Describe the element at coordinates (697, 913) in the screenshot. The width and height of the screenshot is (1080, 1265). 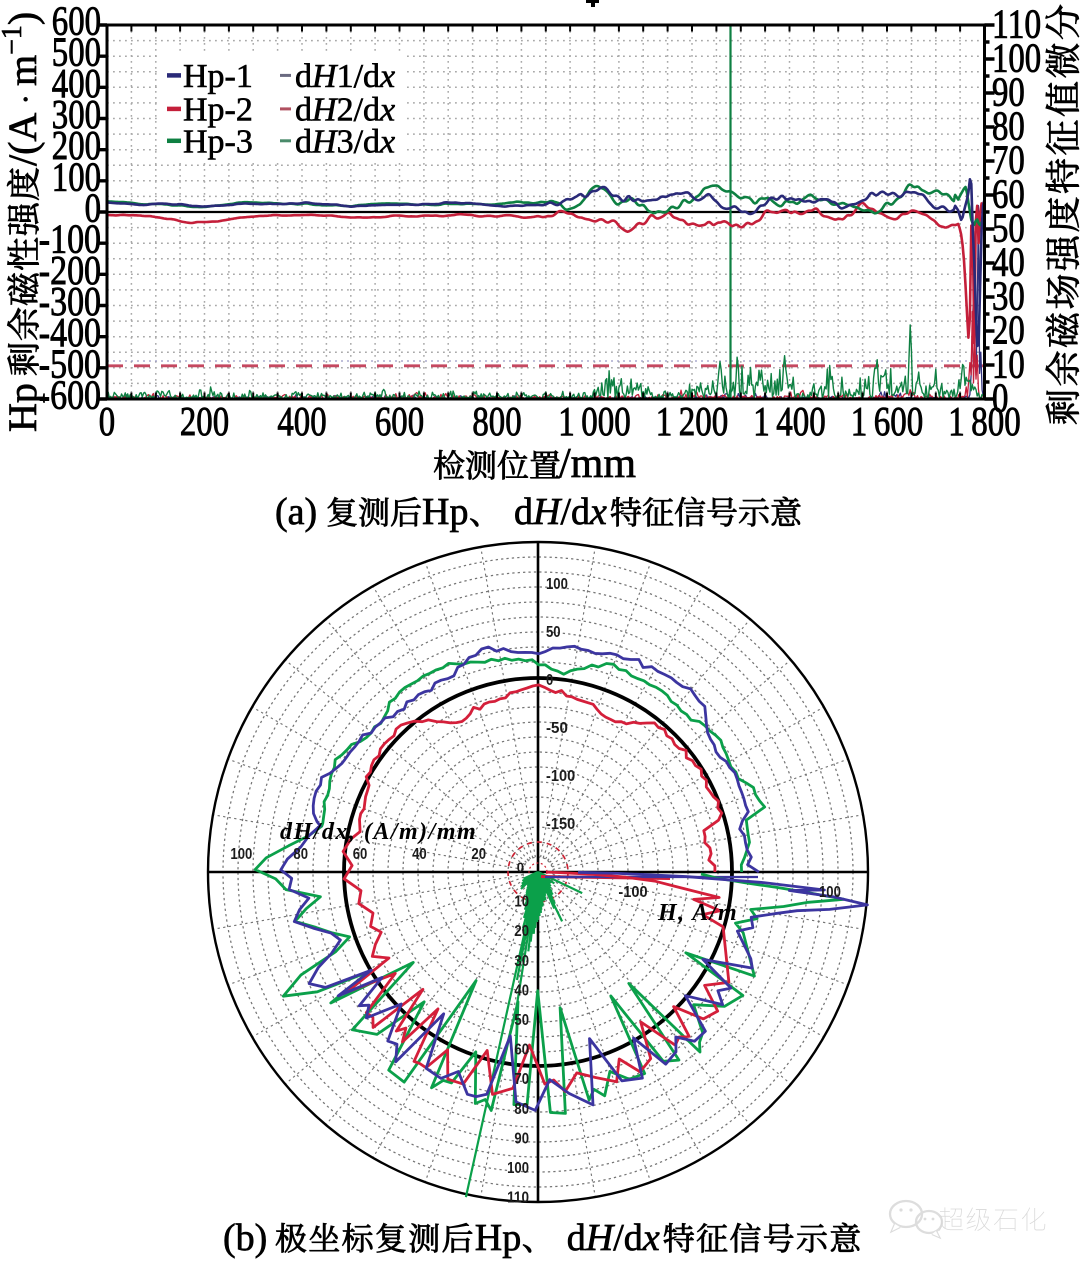
I see `svg-text: H, A/m` at that location.